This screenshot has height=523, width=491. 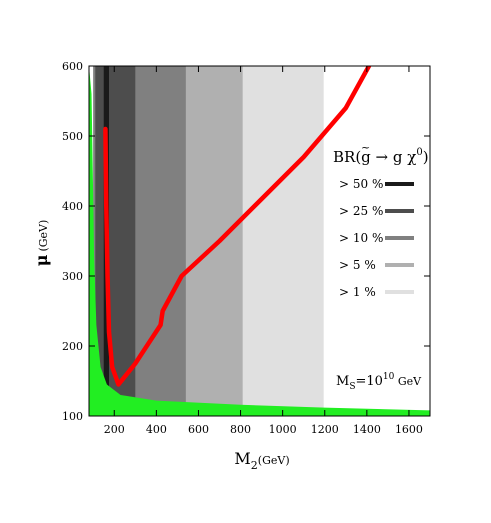 I want to click on y-tick-label: 300, so click(x=72, y=276).